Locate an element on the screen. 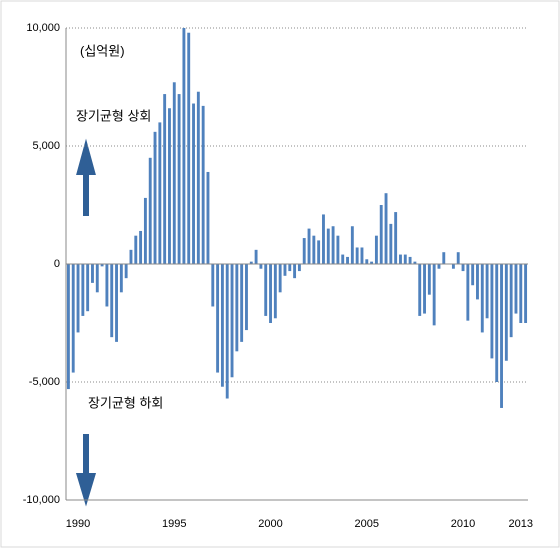 The height and width of the screenshot is (548, 560). x-tick-label: 2005 is located at coordinates (367, 524).